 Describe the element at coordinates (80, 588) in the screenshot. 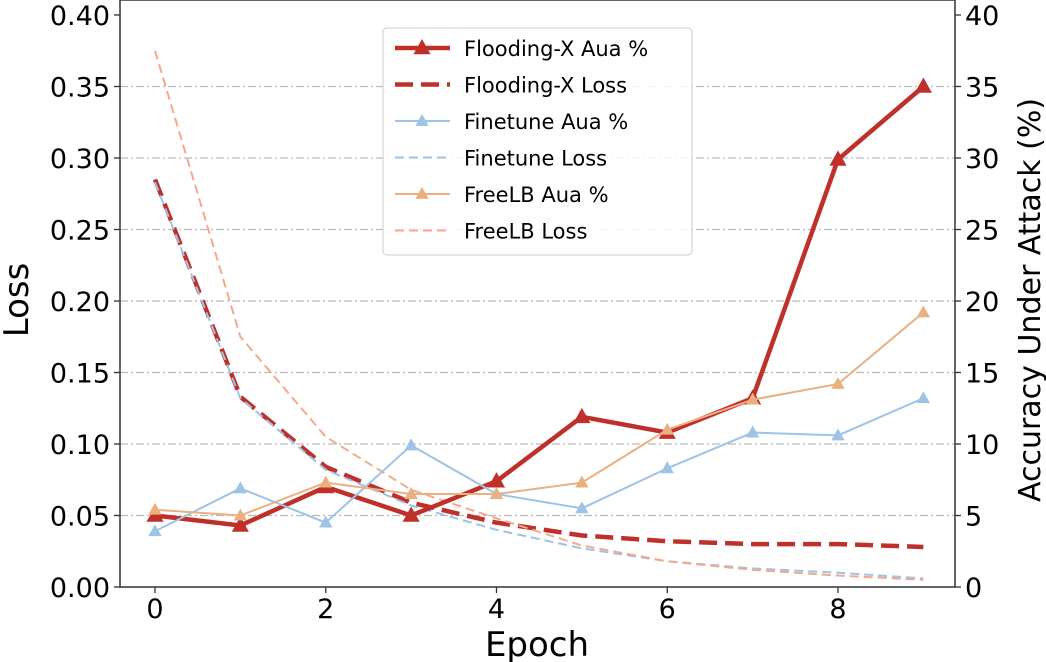

I see `y-left-tick-label: 0.00` at that location.